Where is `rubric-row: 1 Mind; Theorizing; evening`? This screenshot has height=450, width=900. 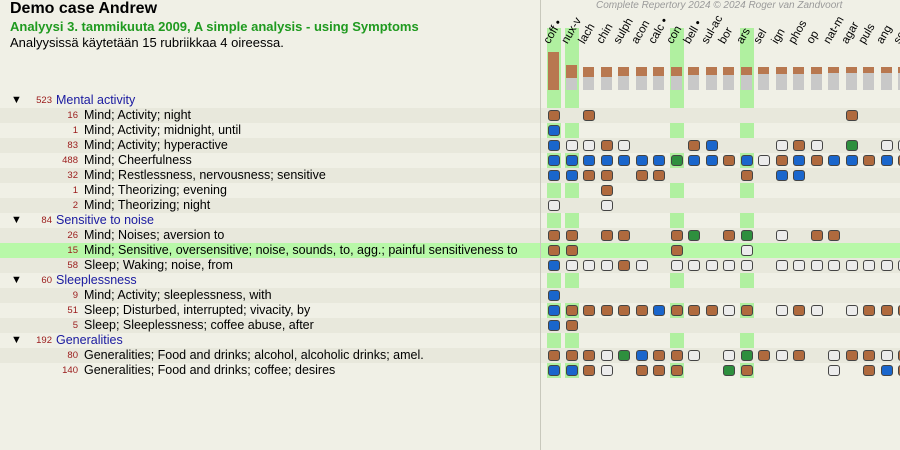 rubric-row: 1 Mind; Theorizing; evening is located at coordinates (270, 190).